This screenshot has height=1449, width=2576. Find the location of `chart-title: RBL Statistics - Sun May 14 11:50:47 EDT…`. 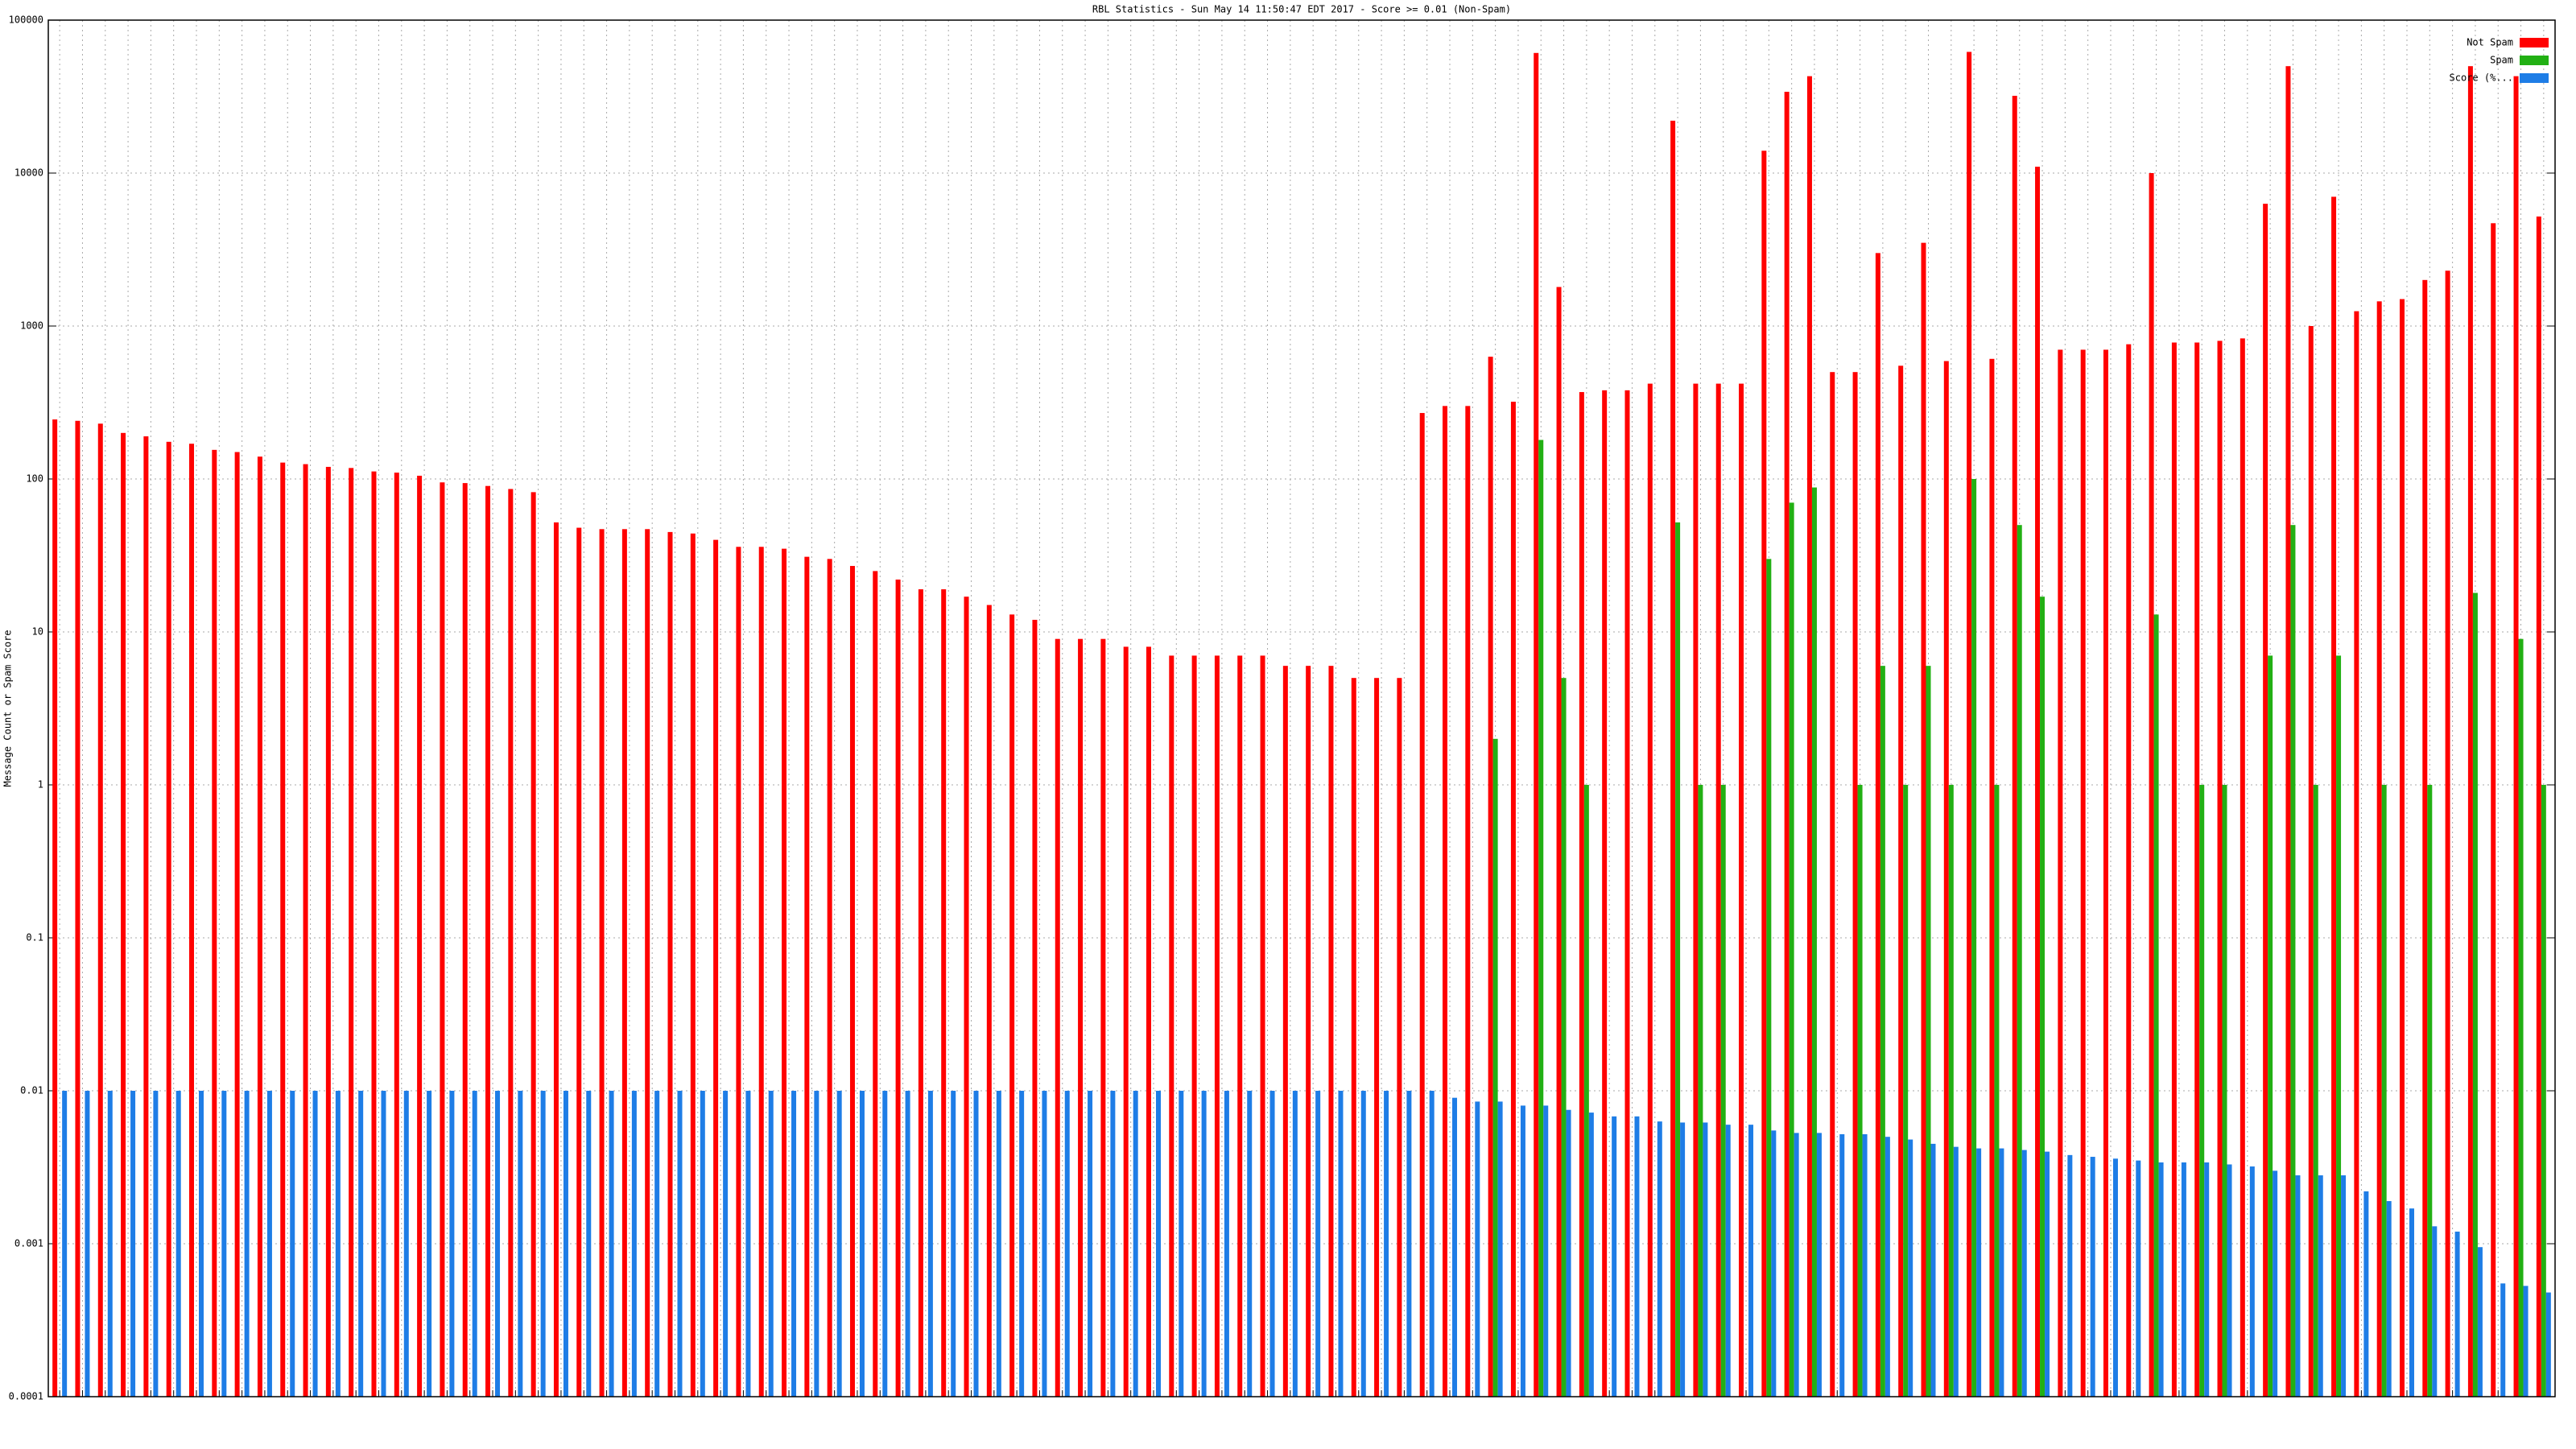

chart-title: RBL Statistics - Sun May 14 11:50:47 EDT… is located at coordinates (1301, 9).